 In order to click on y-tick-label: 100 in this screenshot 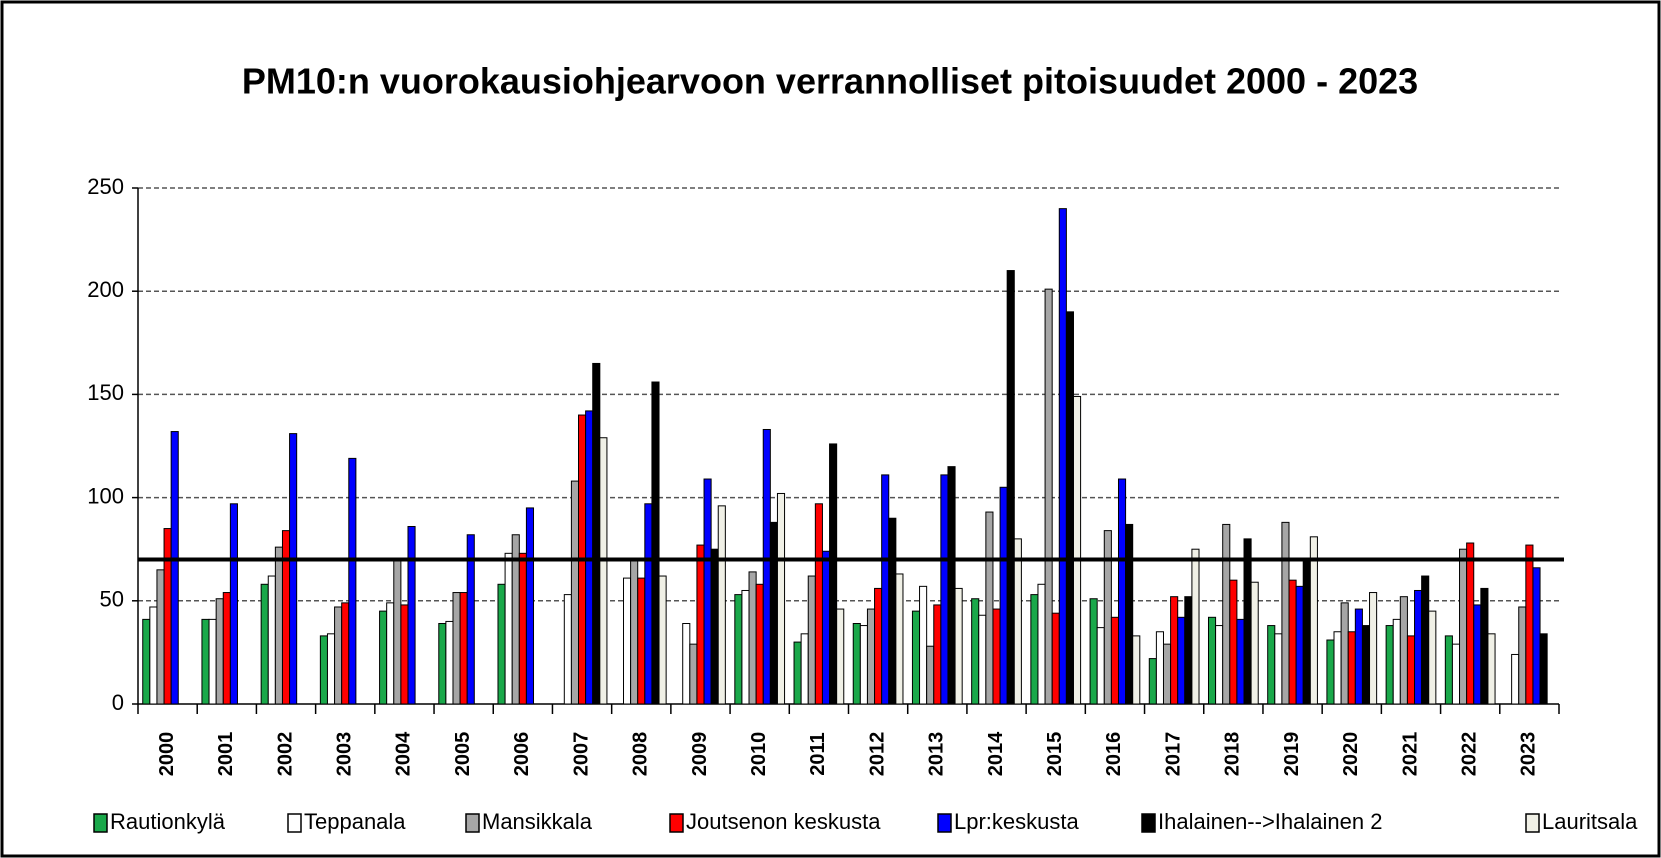, I will do `click(105, 495)`.